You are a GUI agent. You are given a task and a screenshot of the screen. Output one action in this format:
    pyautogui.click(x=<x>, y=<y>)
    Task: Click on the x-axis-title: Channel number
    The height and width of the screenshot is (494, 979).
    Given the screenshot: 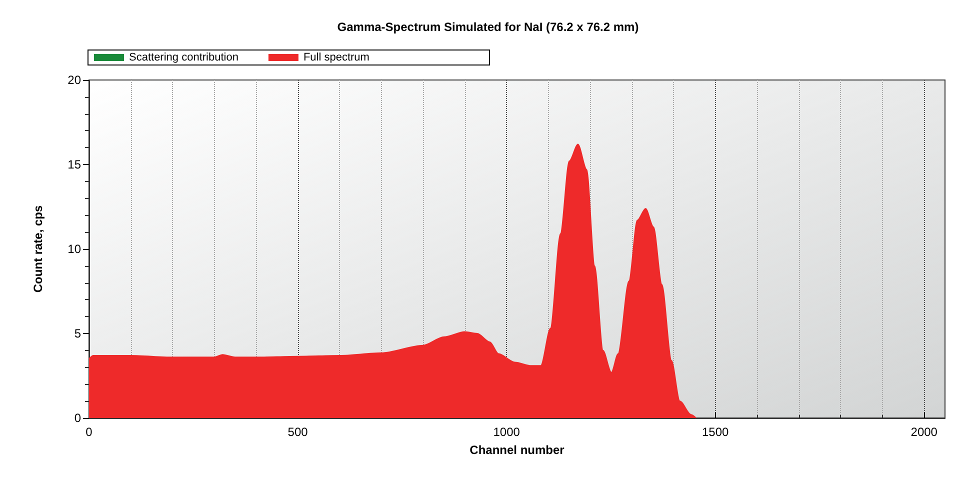 What is the action you would take?
    pyautogui.click(x=517, y=450)
    